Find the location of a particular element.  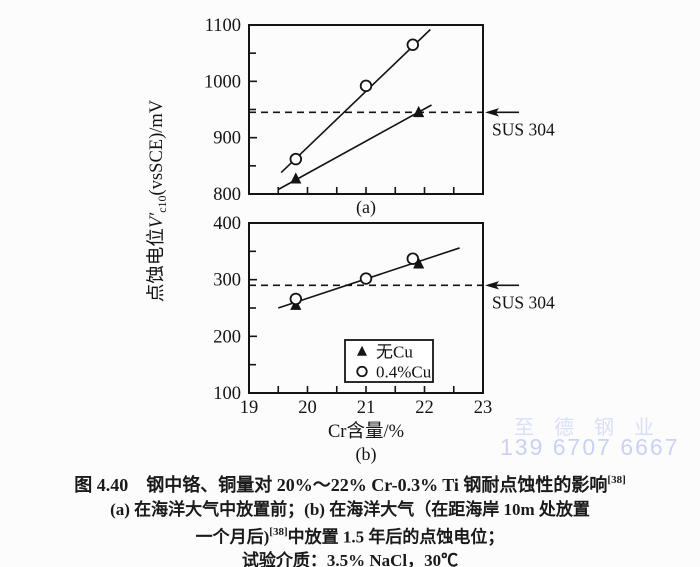

caption-line2-text: (a) 在海洋大气中放置前；(b) 在海洋大气（在距海岸 10m 处放置 is located at coordinates (350, 509).